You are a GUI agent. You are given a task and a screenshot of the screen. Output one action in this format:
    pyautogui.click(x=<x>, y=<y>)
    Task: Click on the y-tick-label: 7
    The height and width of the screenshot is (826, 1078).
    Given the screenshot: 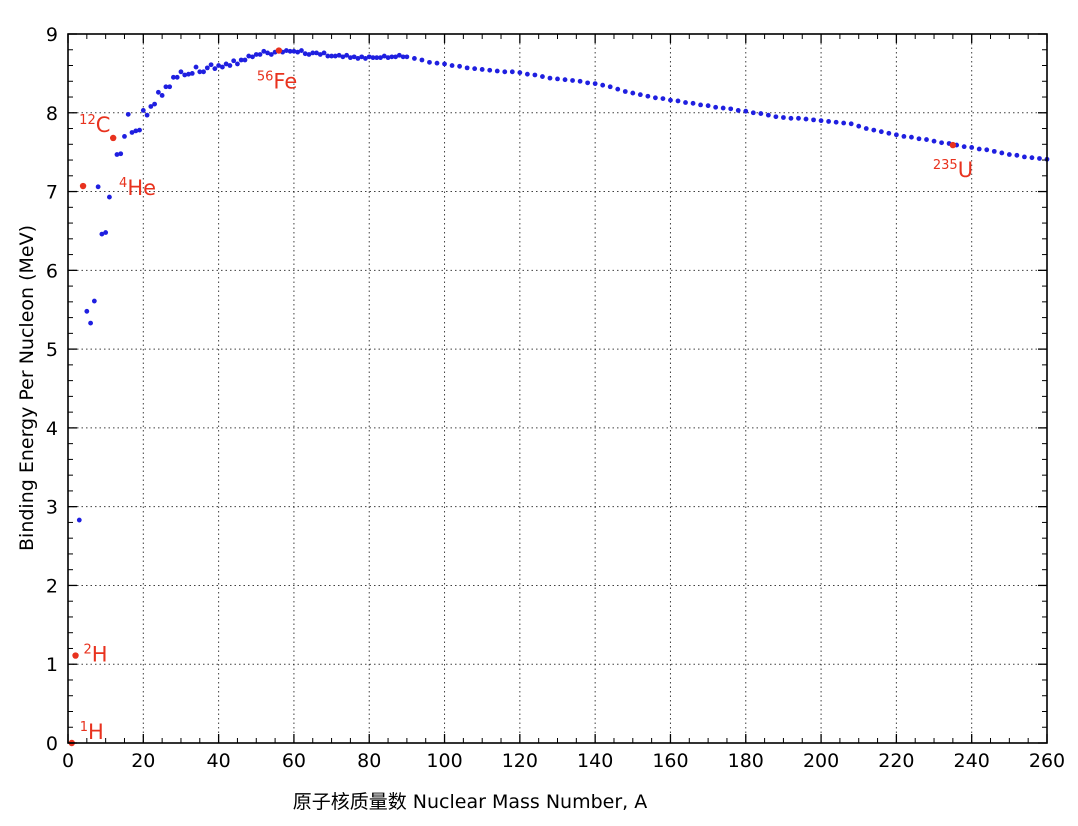 What is the action you would take?
    pyautogui.click(x=52, y=193)
    